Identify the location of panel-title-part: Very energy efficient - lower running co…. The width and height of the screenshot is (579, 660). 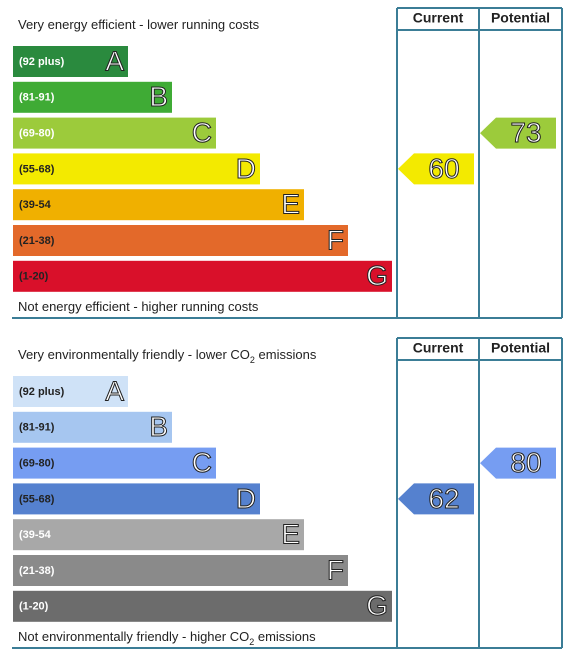
(139, 24).